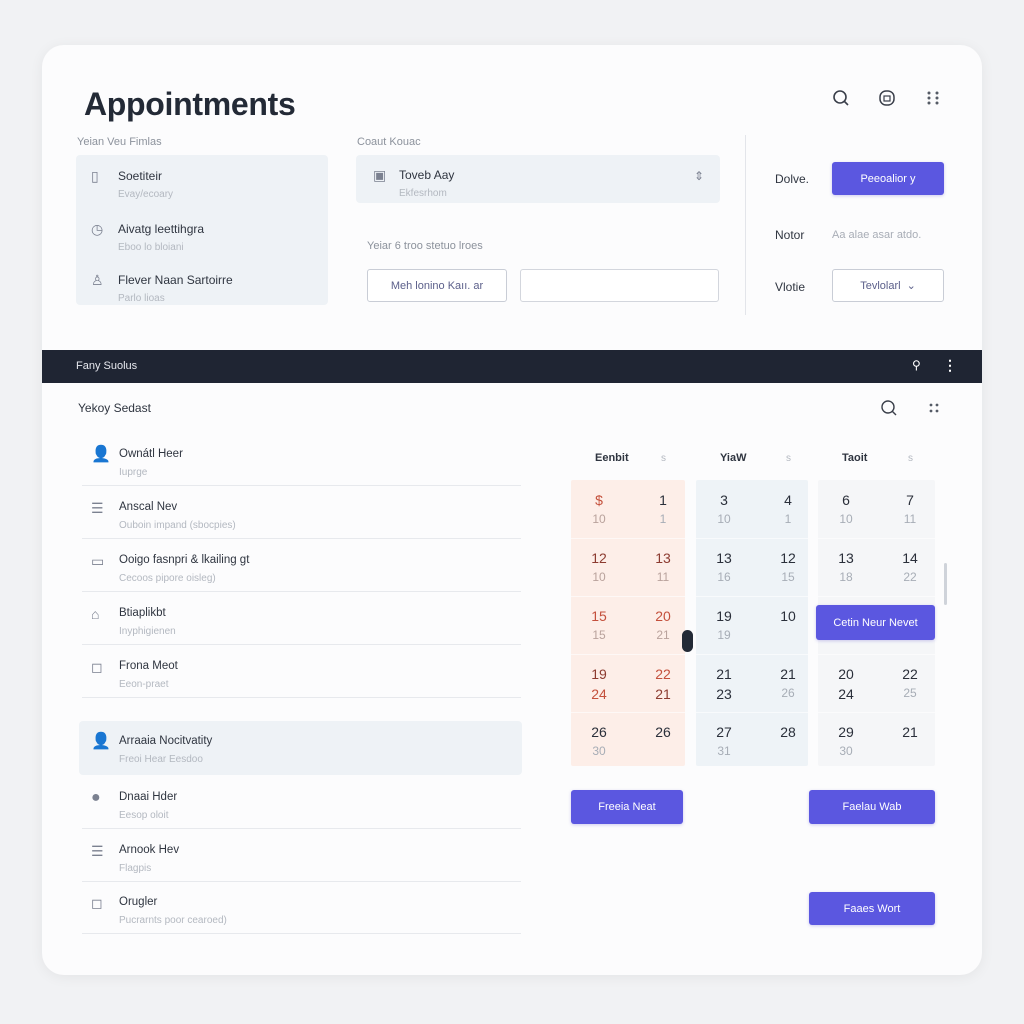 This screenshot has height=1024, width=1024. Describe the element at coordinates (950, 365) in the screenshot. I see `kebab-menu-icon: ⋮` at that location.